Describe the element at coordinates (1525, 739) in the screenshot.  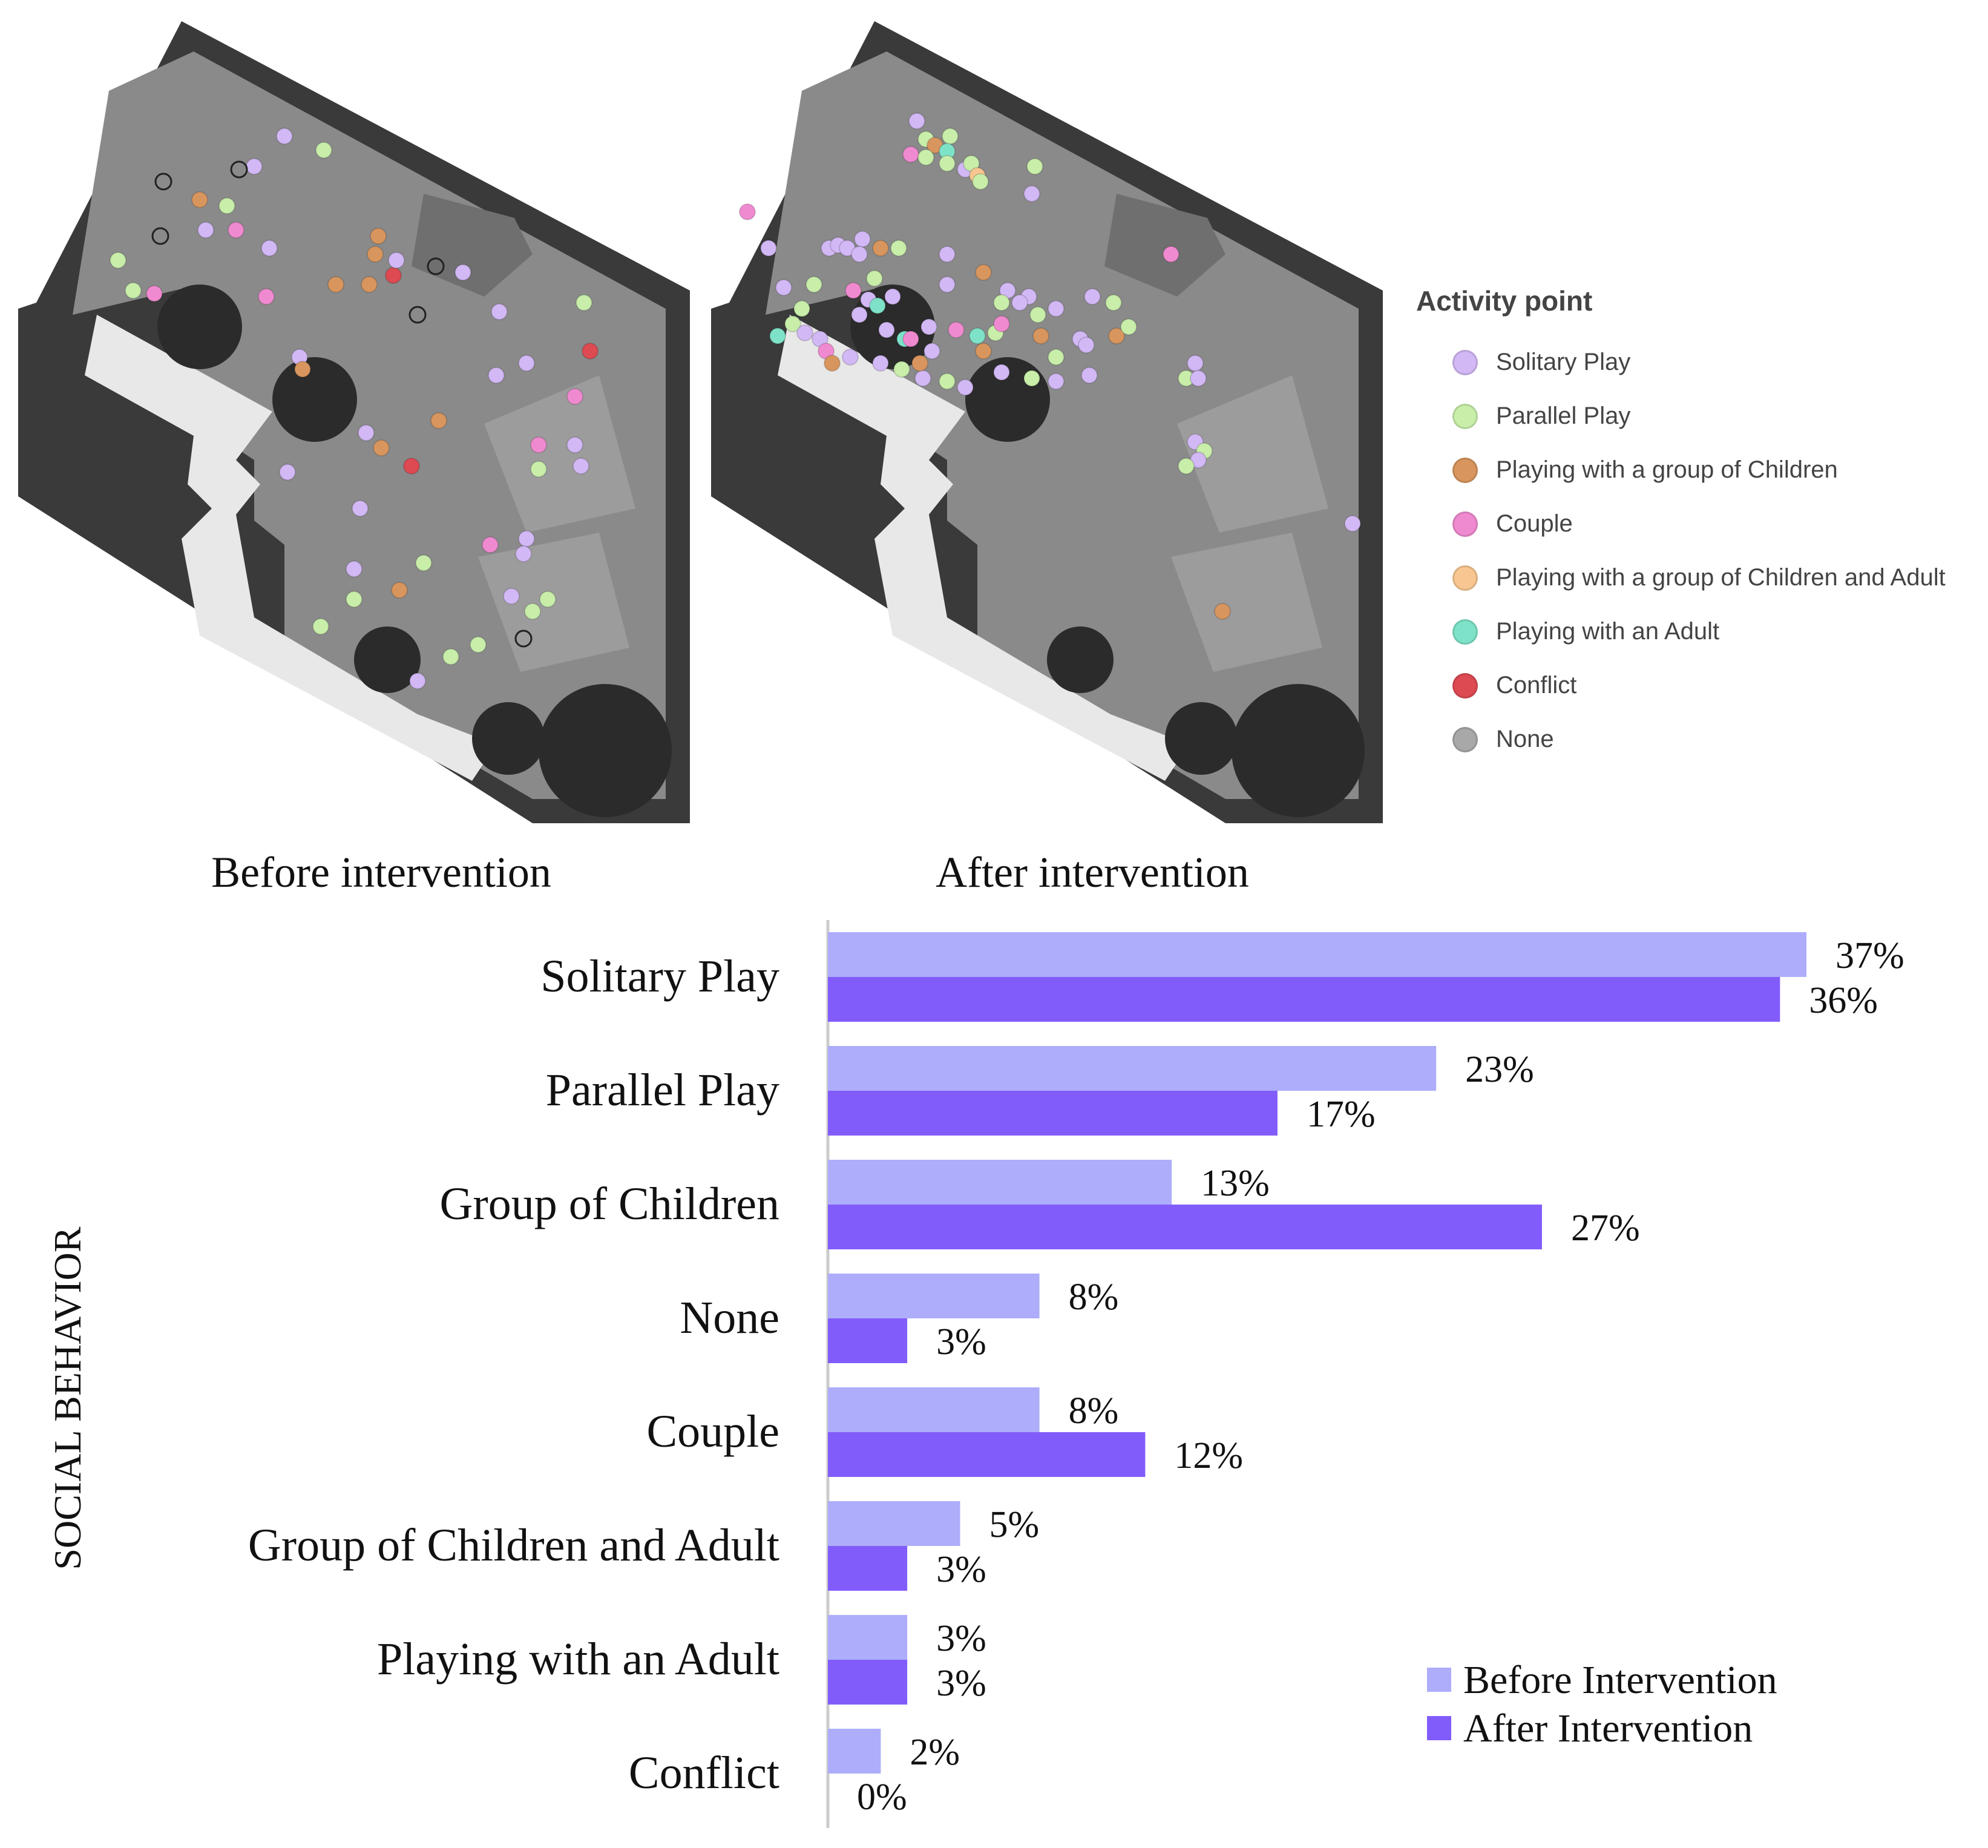
I see `activity-legend-label: None` at that location.